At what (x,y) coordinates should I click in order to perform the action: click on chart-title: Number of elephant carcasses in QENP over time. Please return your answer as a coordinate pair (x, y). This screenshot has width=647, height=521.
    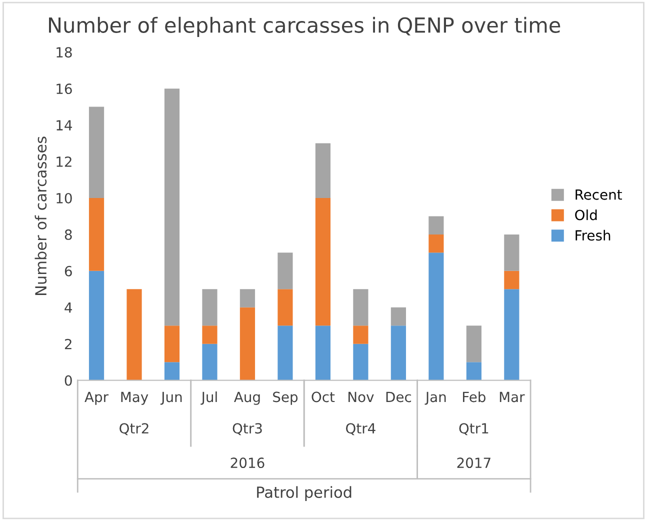
    Looking at the image, I should click on (304, 26).